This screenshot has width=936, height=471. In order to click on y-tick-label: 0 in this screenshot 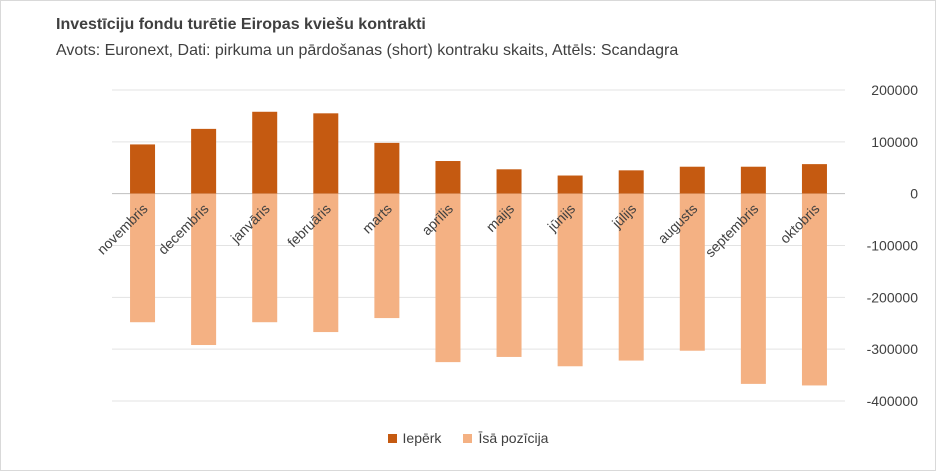, I will do `click(914, 194)`.